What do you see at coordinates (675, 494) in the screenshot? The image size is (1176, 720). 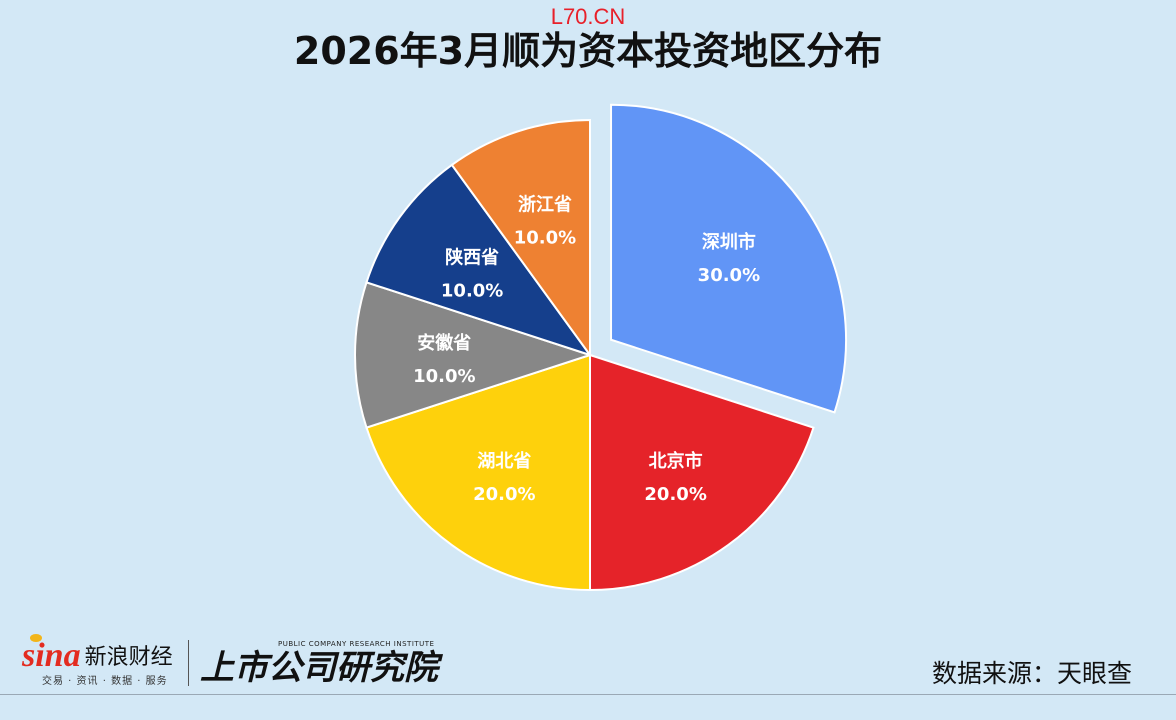 I see `slice-value-1: 20.0%` at bounding box center [675, 494].